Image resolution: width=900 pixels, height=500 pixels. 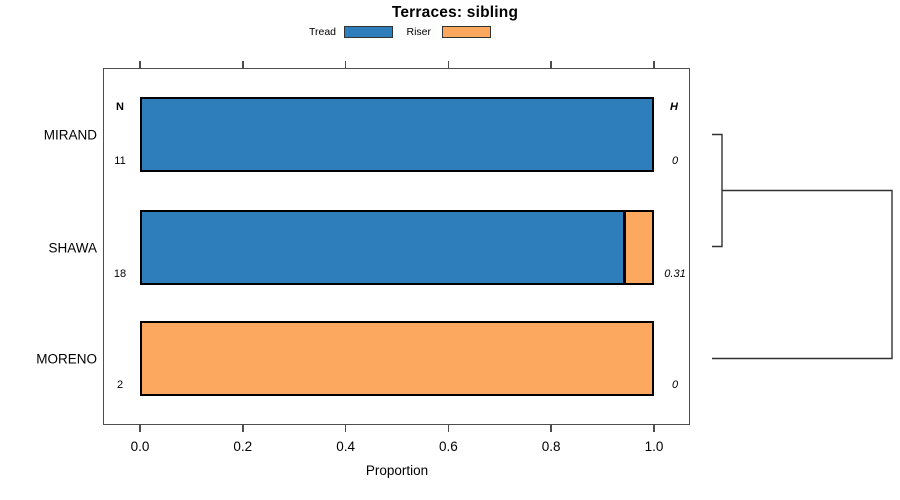 What do you see at coordinates (120, 385) in the screenshot?
I see `n-value: 2` at bounding box center [120, 385].